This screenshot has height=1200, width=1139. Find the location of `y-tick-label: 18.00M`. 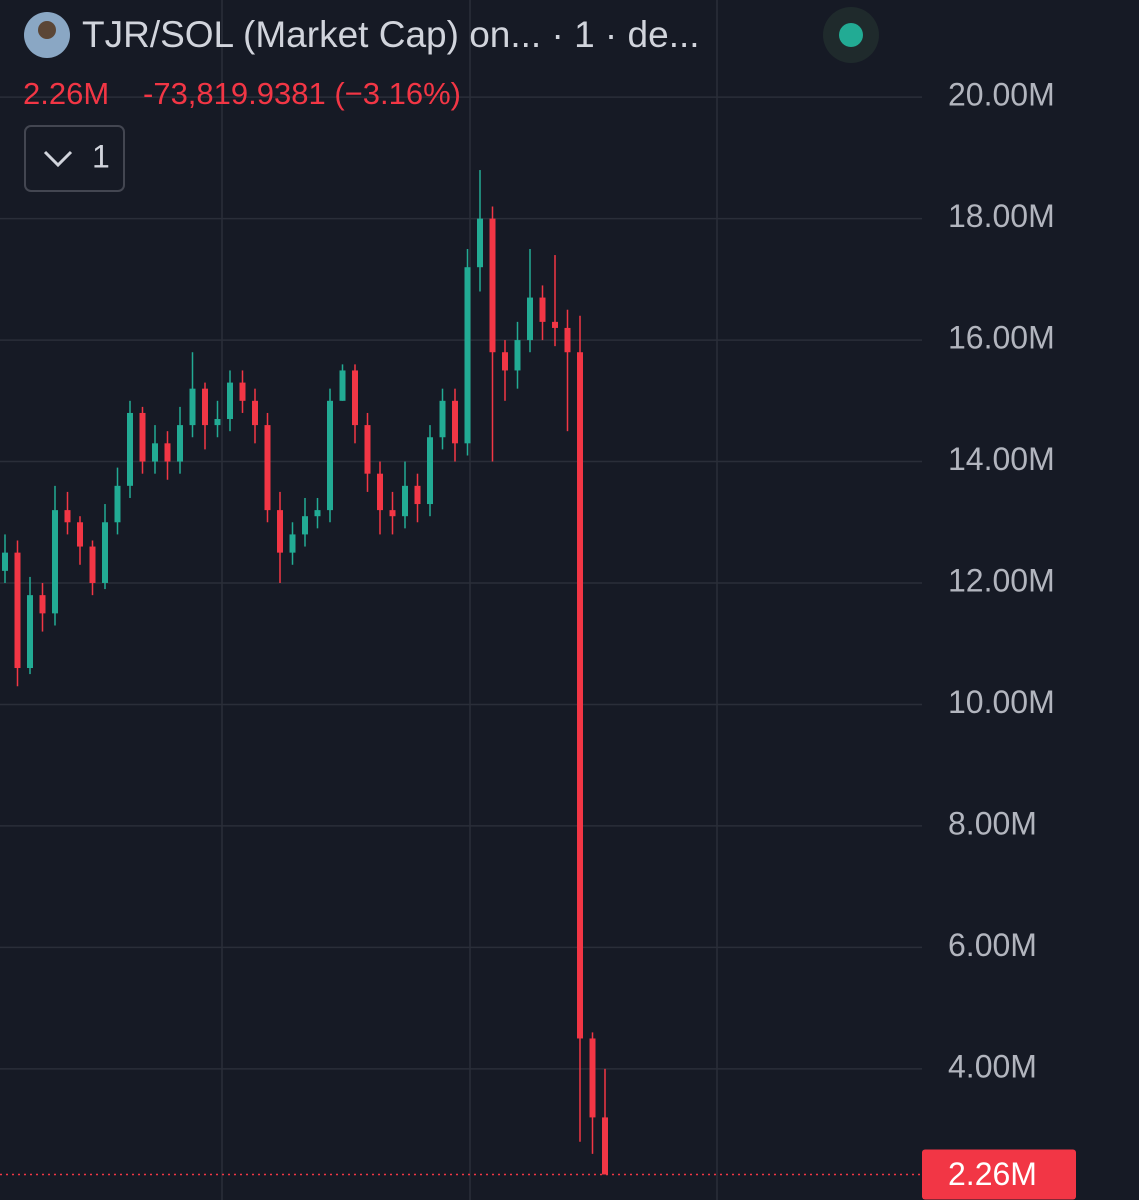

y-tick-label: 18.00M is located at coordinates (1001, 216).